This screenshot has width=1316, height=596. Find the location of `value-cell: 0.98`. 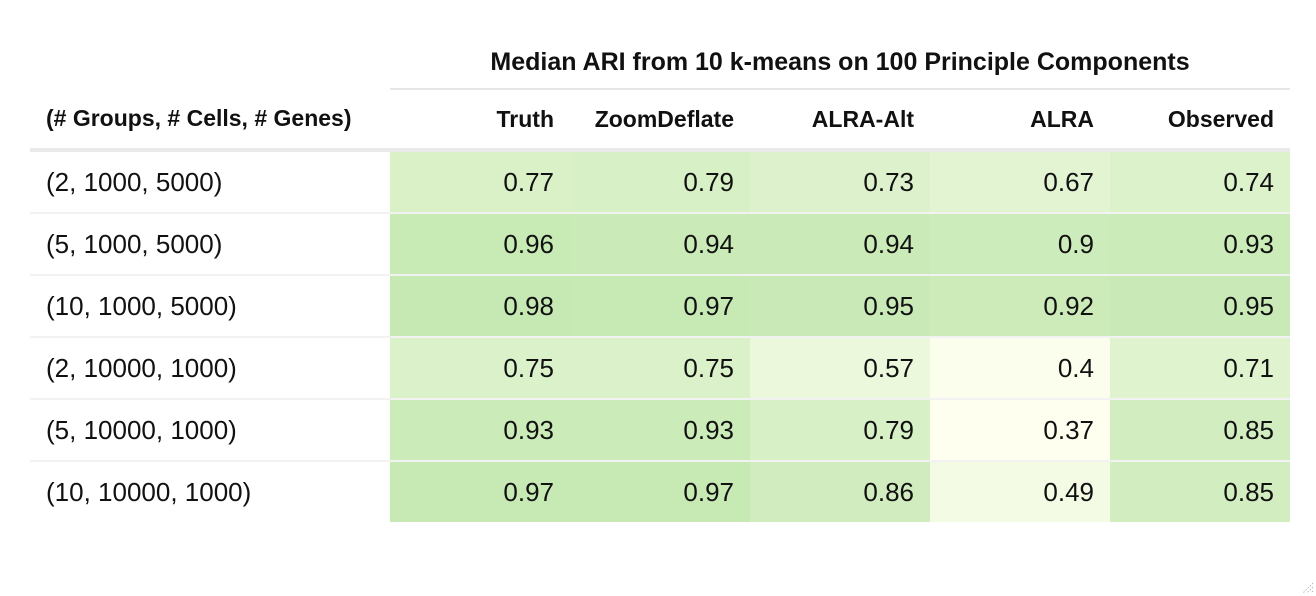

value-cell: 0.98 is located at coordinates (480, 305).